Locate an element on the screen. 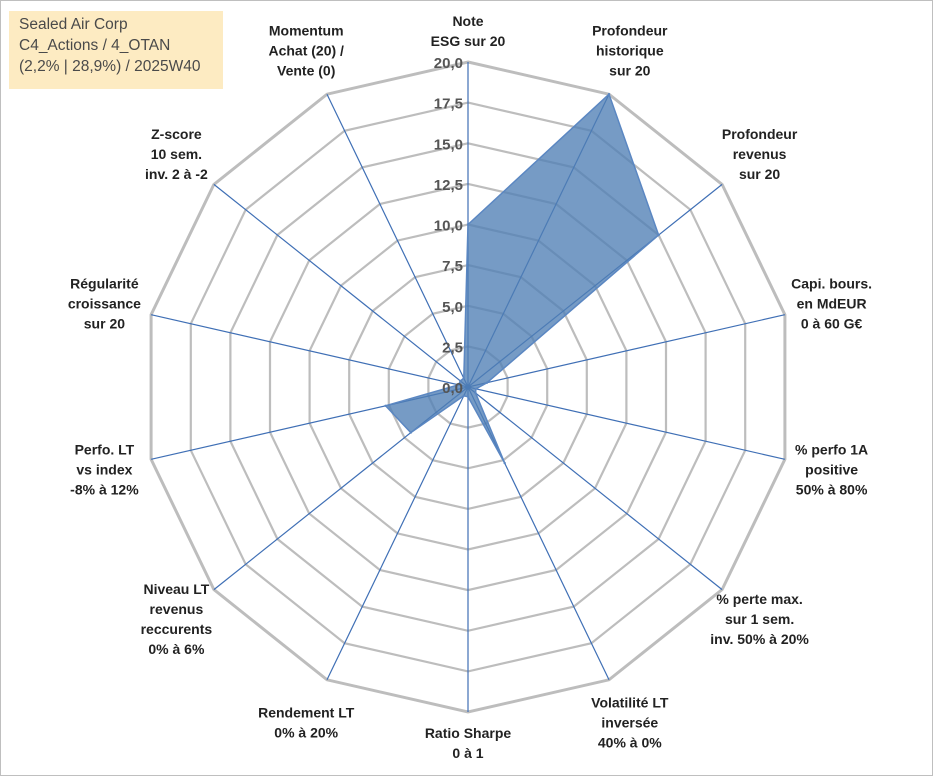  radar-series is located at coordinates (522, 278).